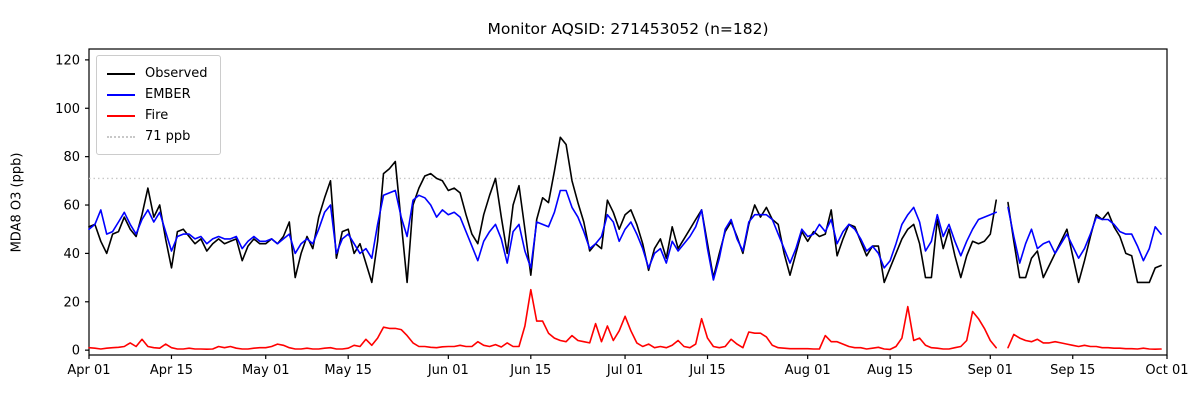 This screenshot has height=400, width=1200. What do you see at coordinates (1166, 370) in the screenshot?
I see `svg-text: Oct 01` at bounding box center [1166, 370].